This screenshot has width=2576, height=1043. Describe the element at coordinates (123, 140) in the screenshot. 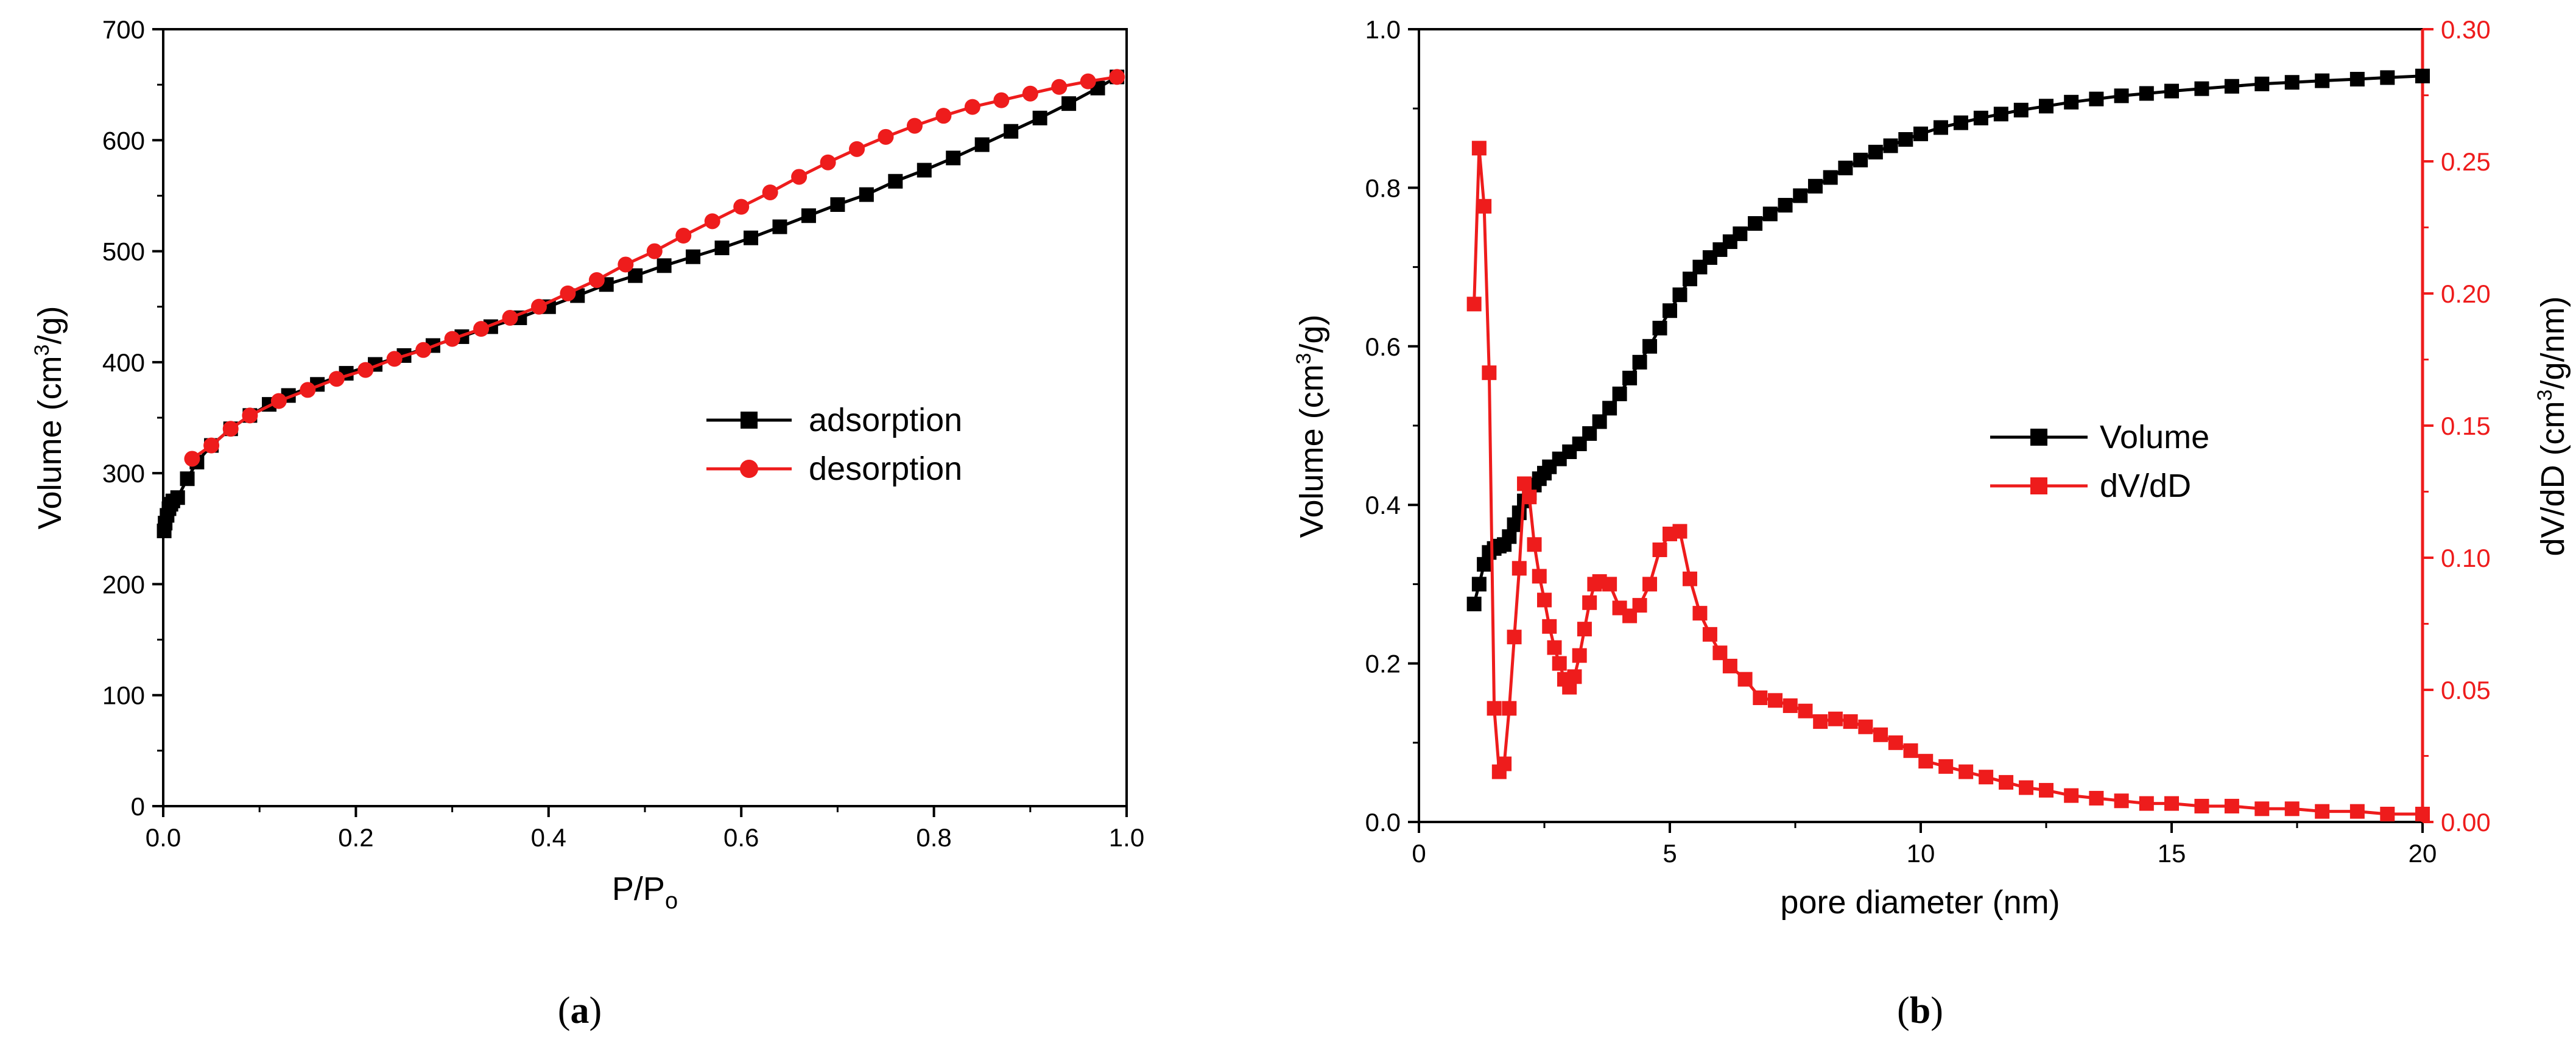

I see `chart-a-y-tick-label: 600` at that location.